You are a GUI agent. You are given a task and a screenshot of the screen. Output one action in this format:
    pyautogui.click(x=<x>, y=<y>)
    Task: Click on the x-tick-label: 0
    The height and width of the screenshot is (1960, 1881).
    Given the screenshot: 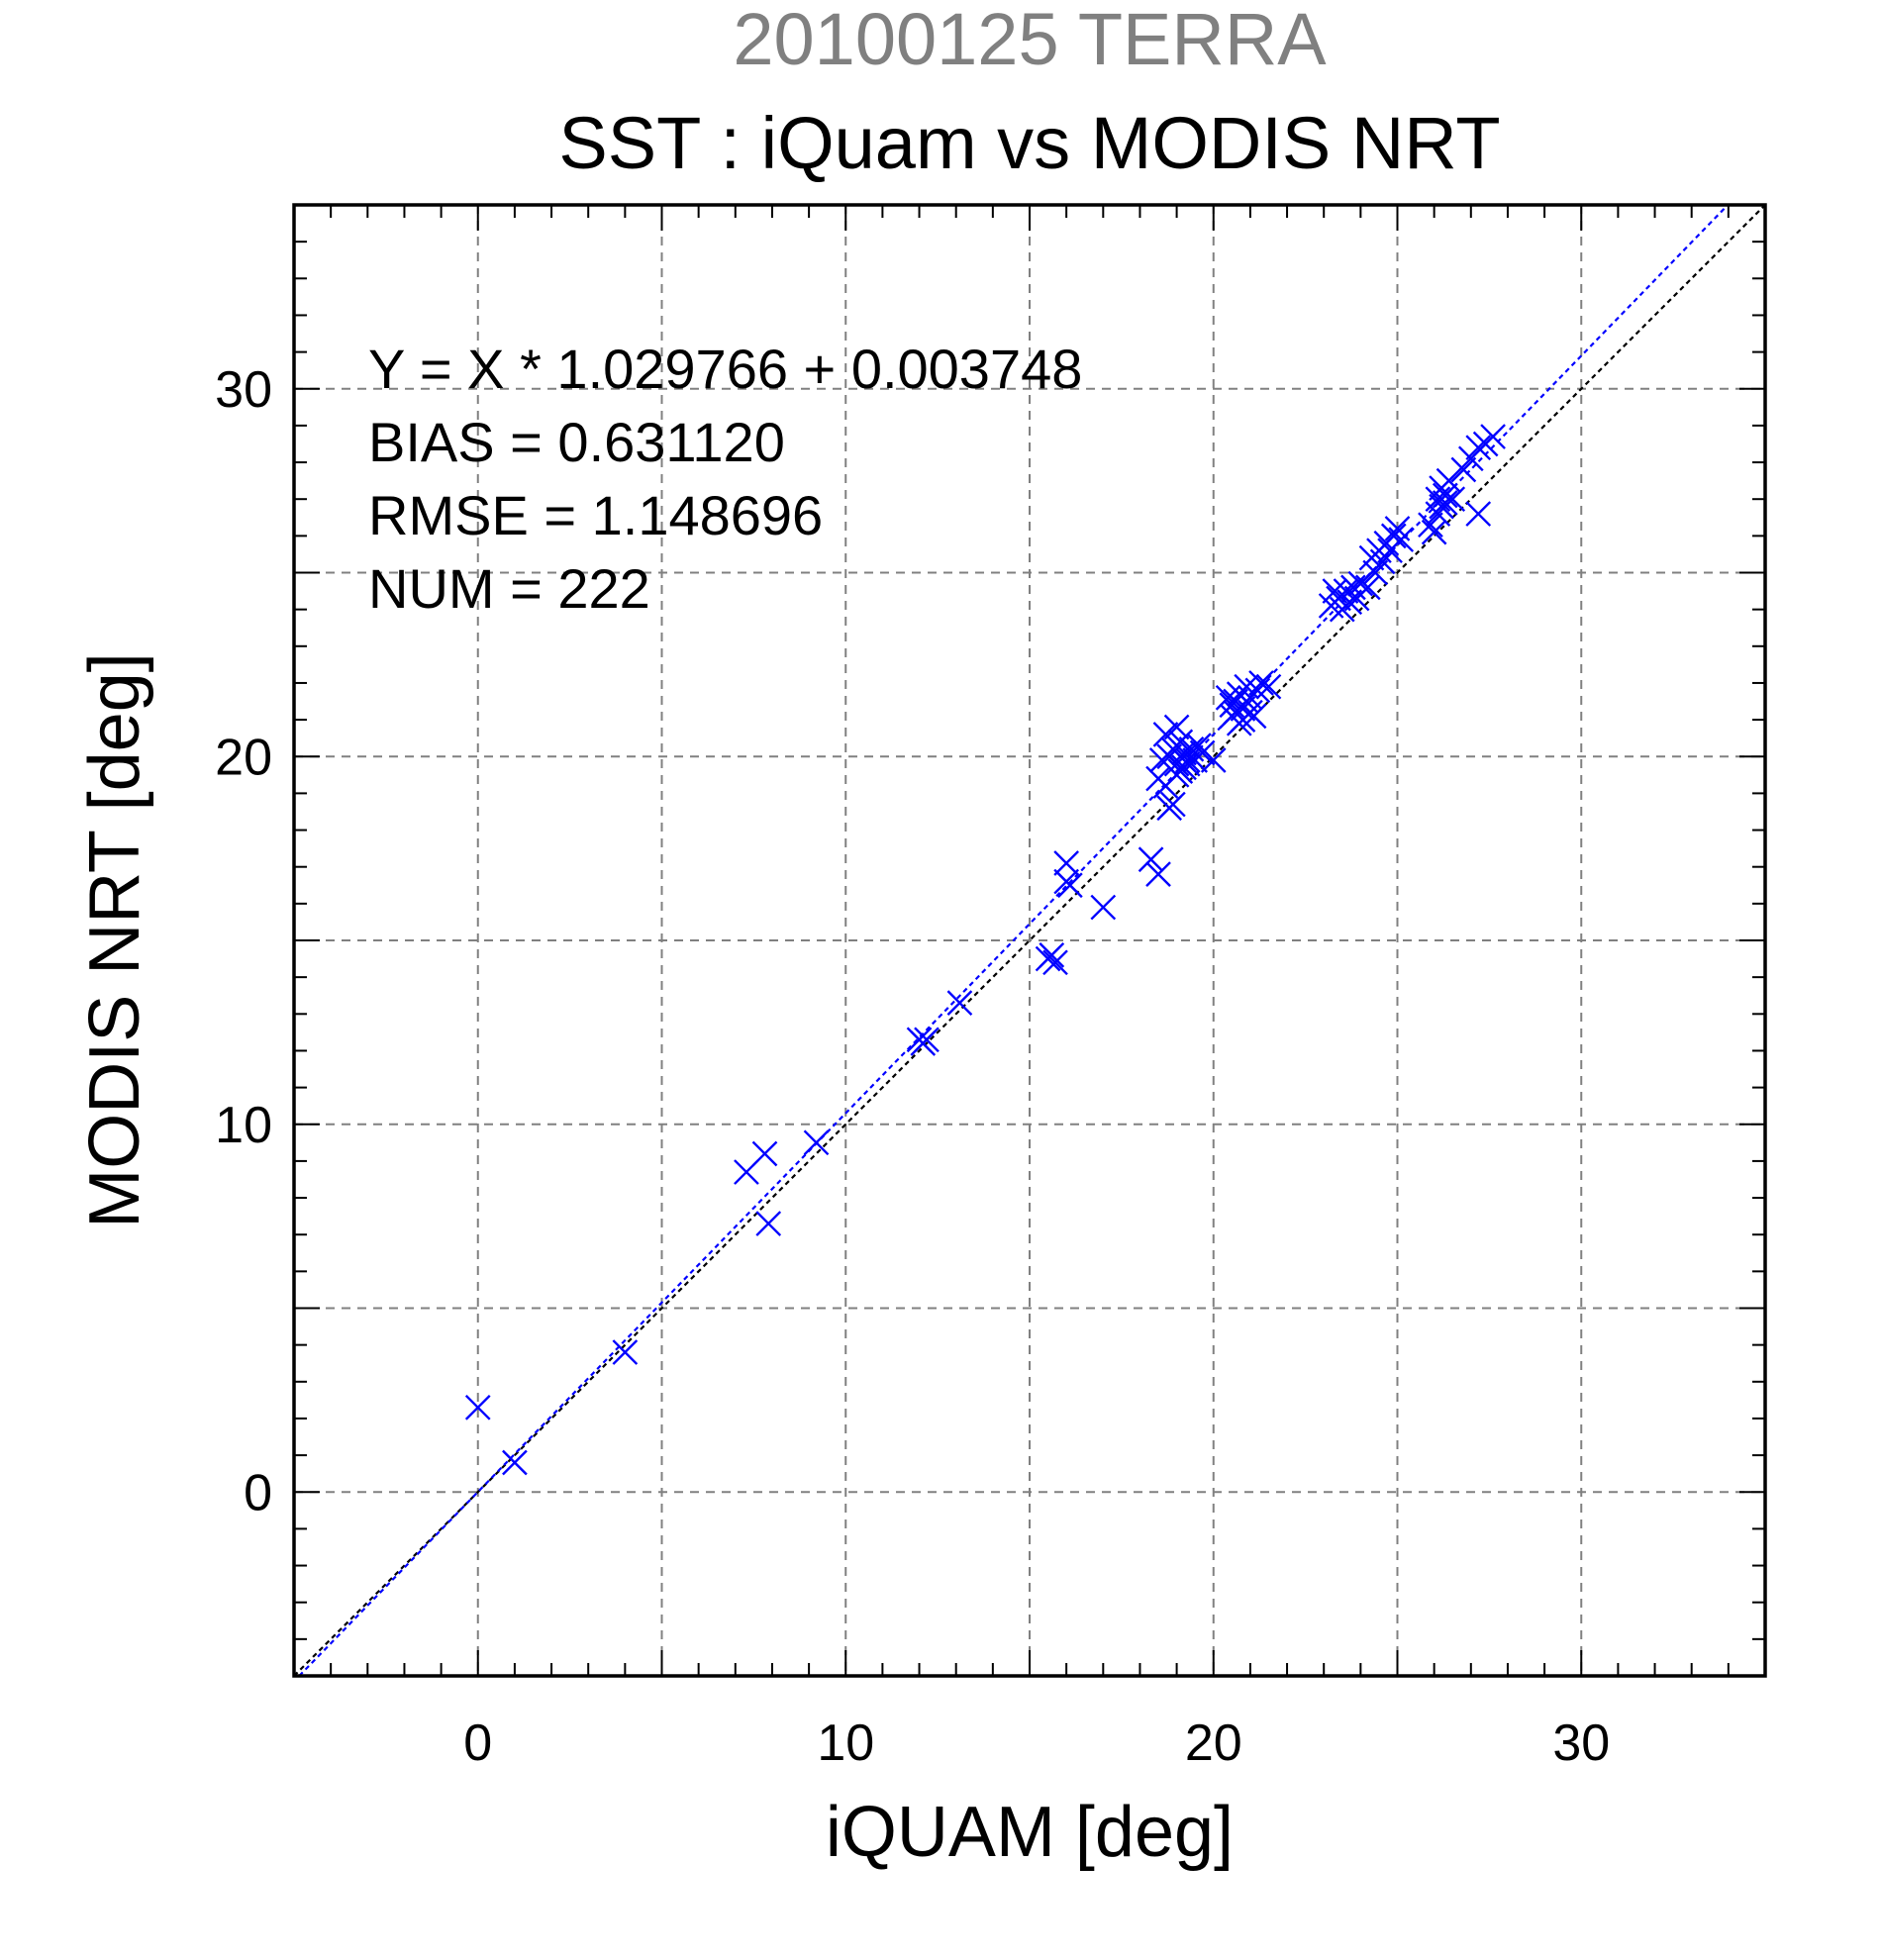 What is the action you would take?
    pyautogui.click(x=477, y=1743)
    